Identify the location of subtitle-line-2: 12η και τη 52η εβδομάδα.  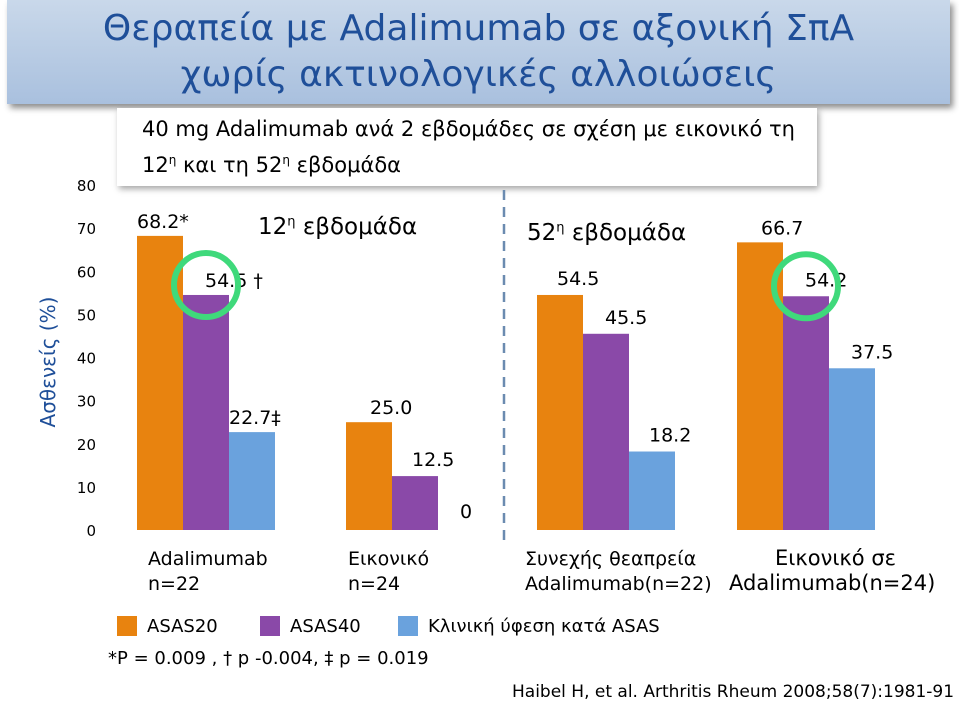
(272, 165).